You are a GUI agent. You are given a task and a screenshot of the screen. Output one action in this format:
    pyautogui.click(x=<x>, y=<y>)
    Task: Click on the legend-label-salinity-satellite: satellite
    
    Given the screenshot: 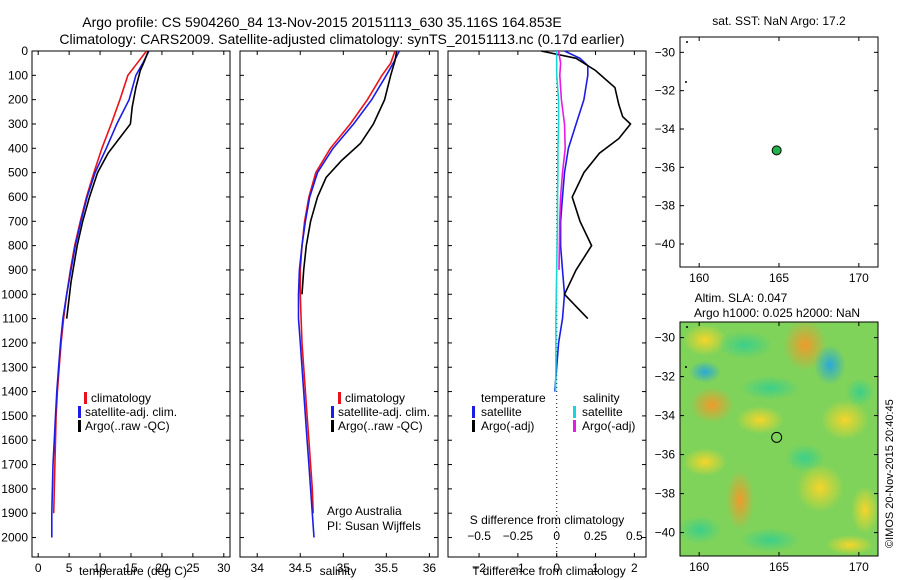 What is the action you would take?
    pyautogui.click(x=602, y=412)
    